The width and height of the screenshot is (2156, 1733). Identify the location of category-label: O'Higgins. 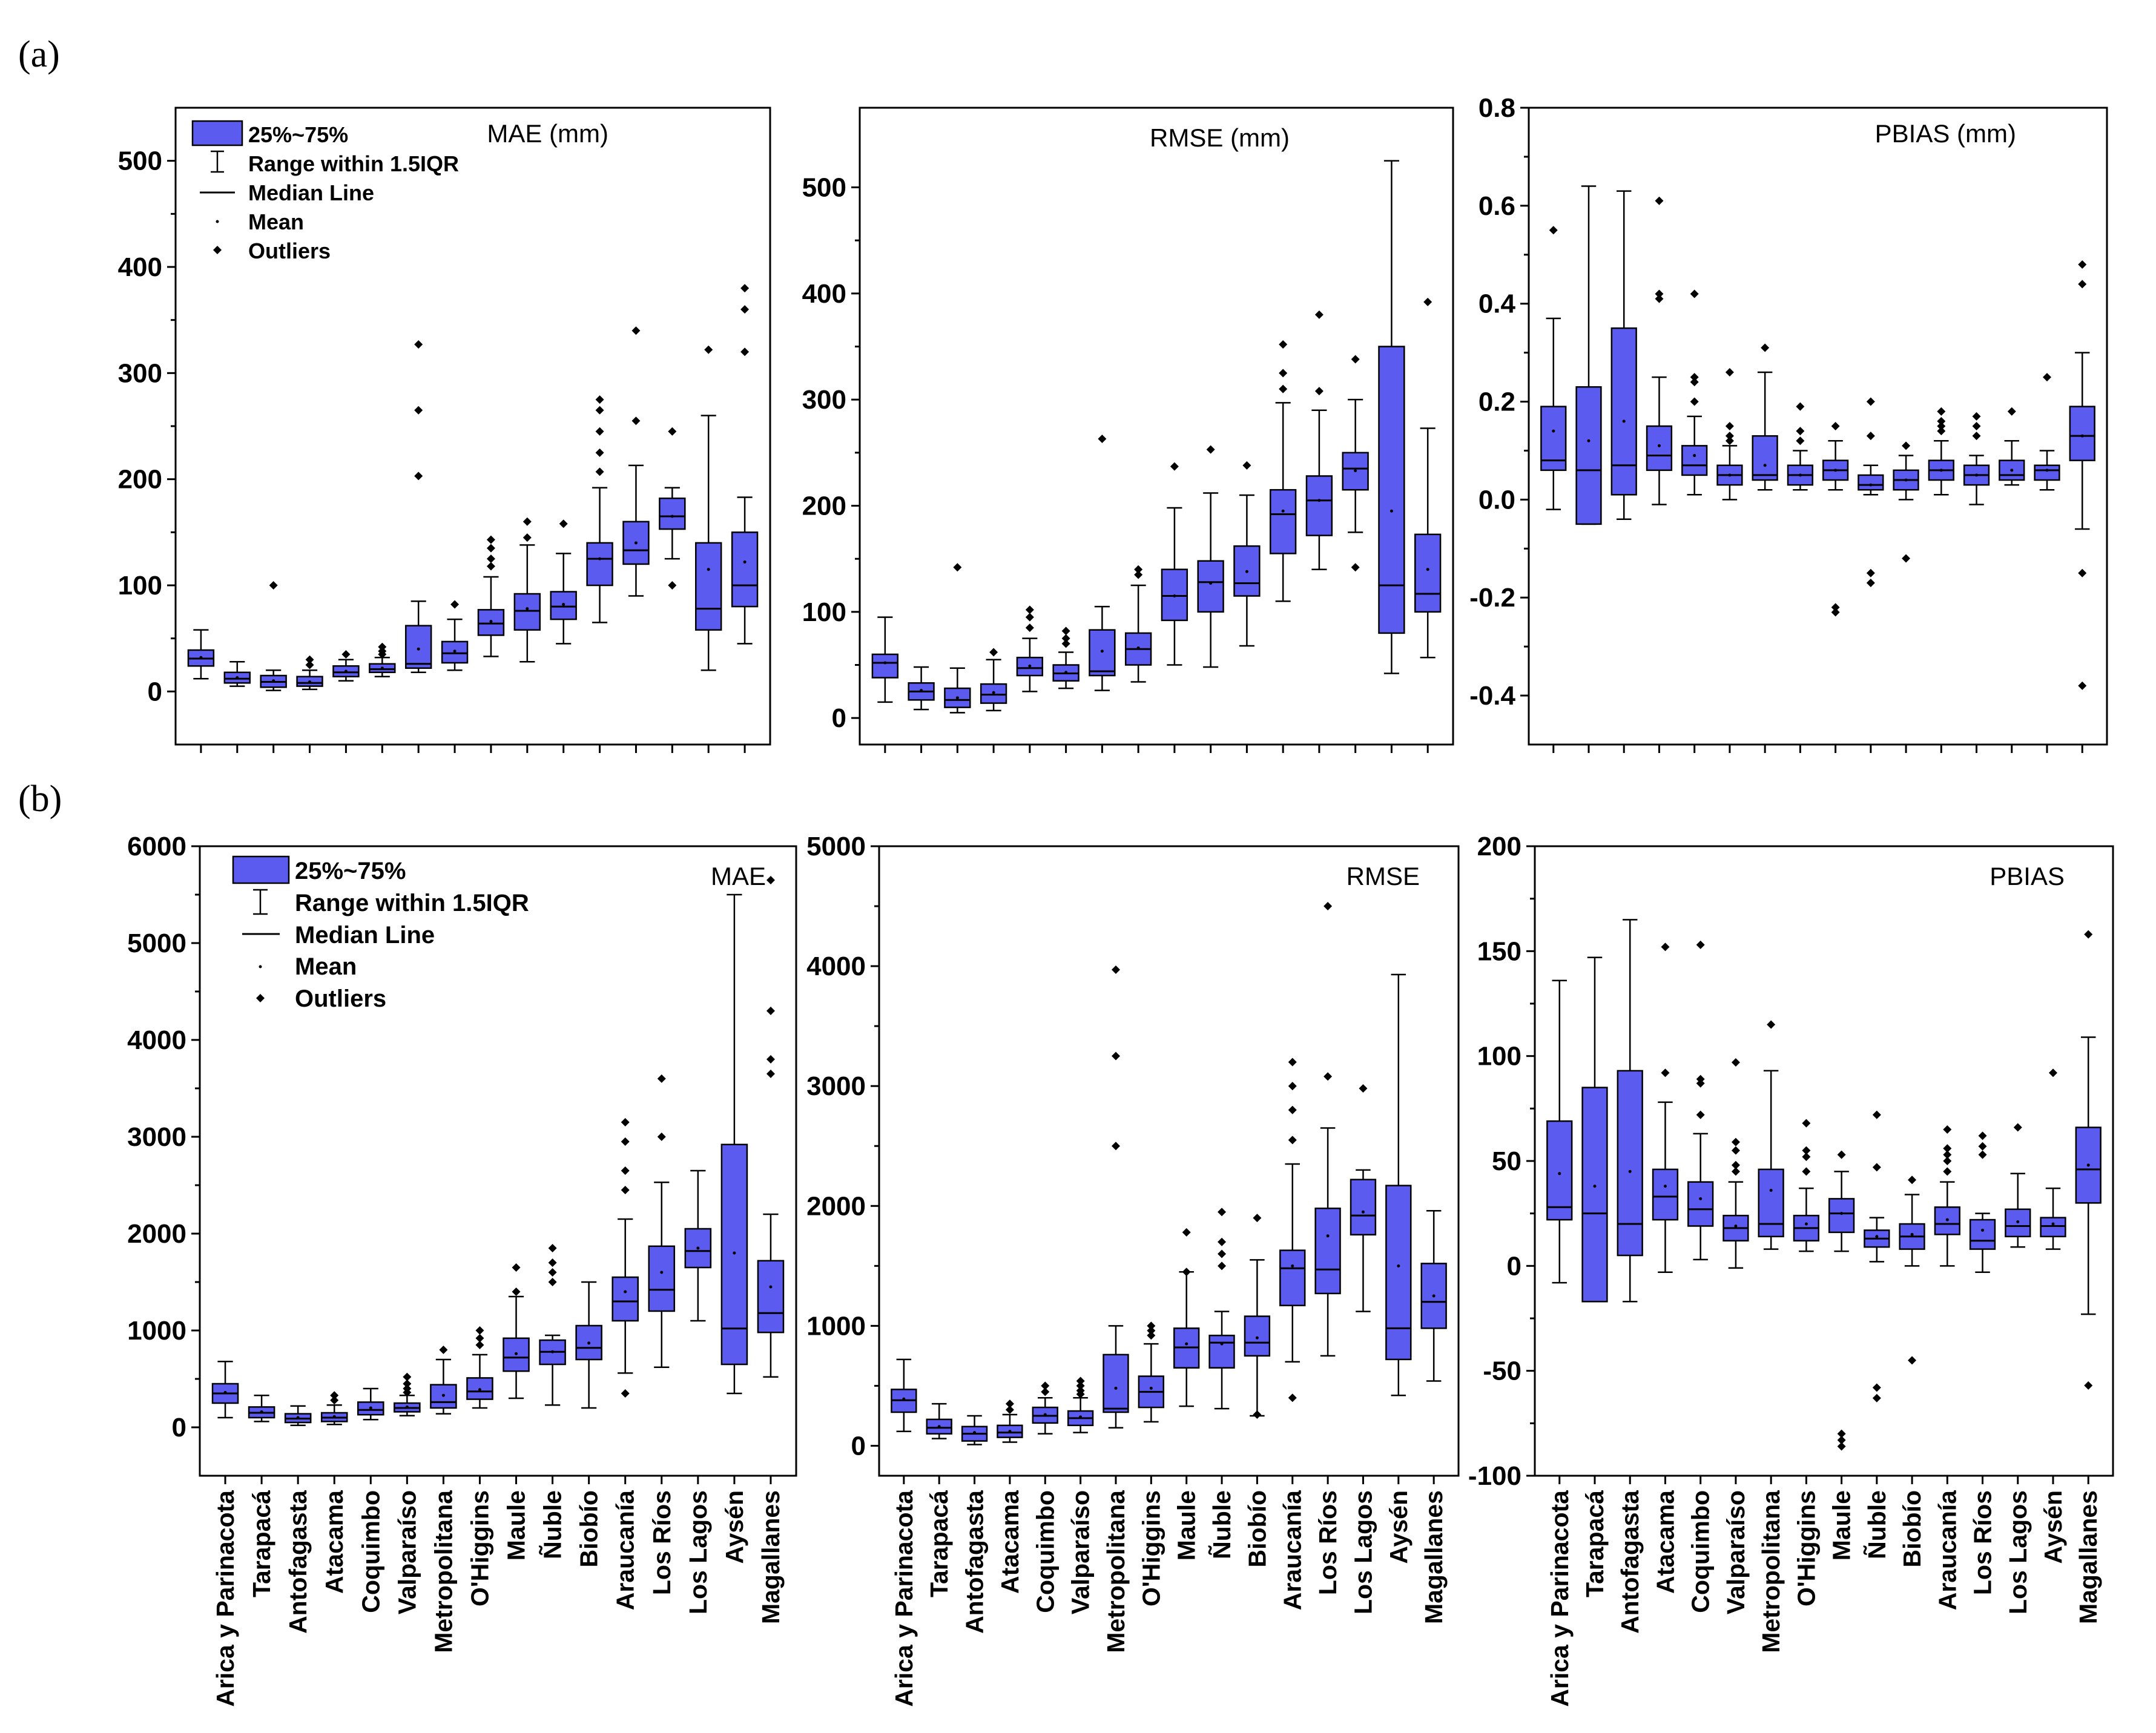
(1151, 1548).